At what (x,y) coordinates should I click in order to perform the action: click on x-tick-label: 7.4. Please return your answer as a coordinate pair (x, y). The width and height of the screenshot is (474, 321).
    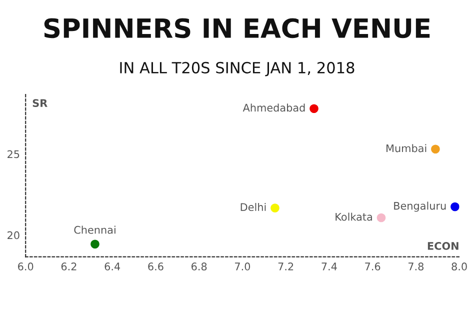
    Looking at the image, I should click on (329, 266).